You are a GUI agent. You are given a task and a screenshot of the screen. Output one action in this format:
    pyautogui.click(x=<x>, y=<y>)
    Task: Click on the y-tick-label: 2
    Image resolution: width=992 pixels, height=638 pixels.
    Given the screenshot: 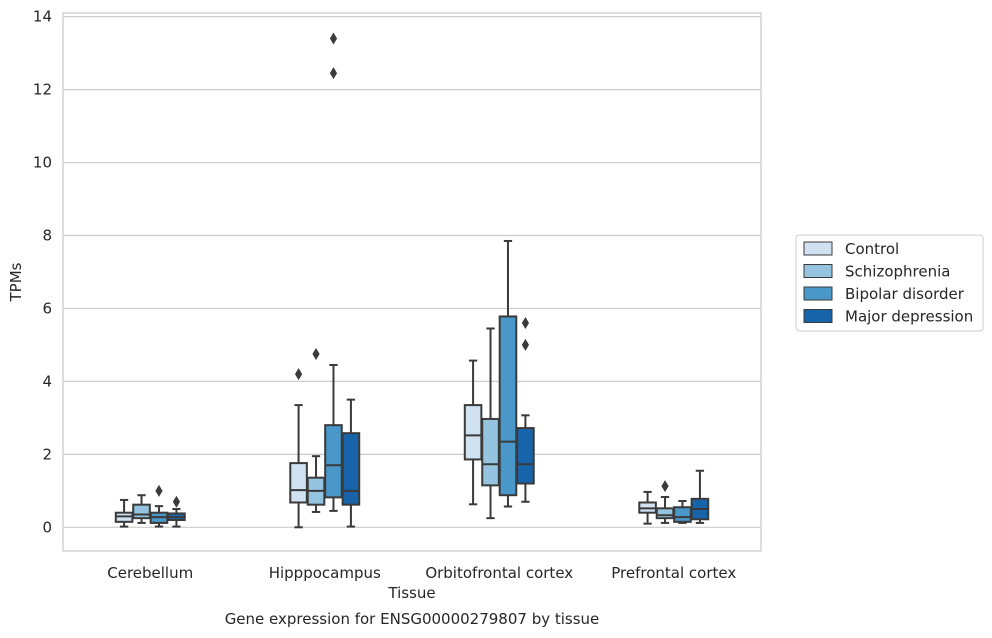 What is the action you would take?
    pyautogui.click(x=47, y=454)
    